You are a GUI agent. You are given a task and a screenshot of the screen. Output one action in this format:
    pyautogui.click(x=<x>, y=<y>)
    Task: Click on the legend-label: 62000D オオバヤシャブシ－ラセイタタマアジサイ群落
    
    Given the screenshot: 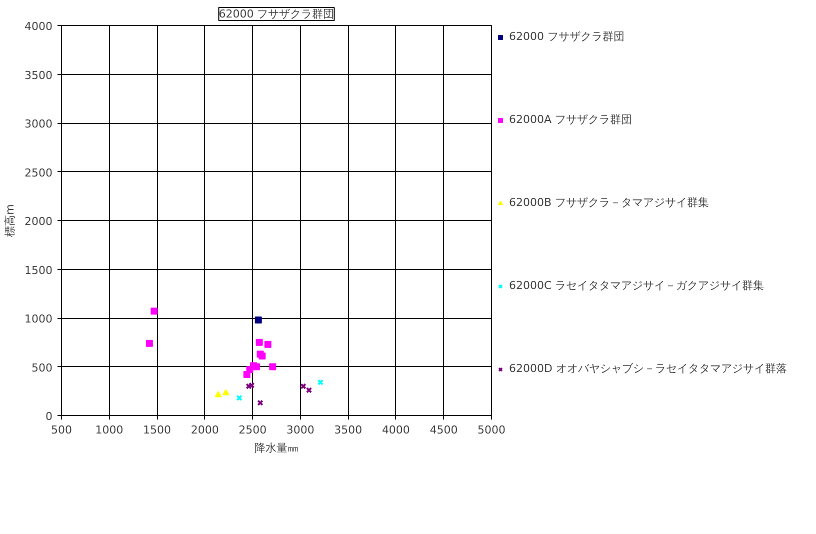 What is the action you would take?
    pyautogui.click(x=648, y=368)
    